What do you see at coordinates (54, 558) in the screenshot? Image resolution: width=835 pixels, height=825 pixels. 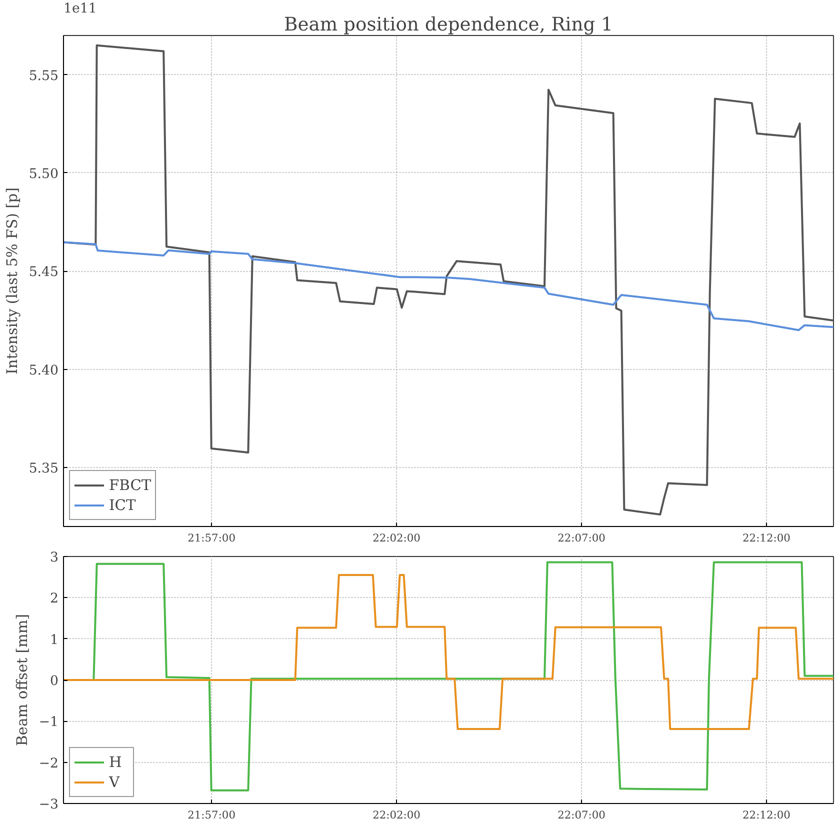 I see `y-tick-label: 3` at bounding box center [54, 558].